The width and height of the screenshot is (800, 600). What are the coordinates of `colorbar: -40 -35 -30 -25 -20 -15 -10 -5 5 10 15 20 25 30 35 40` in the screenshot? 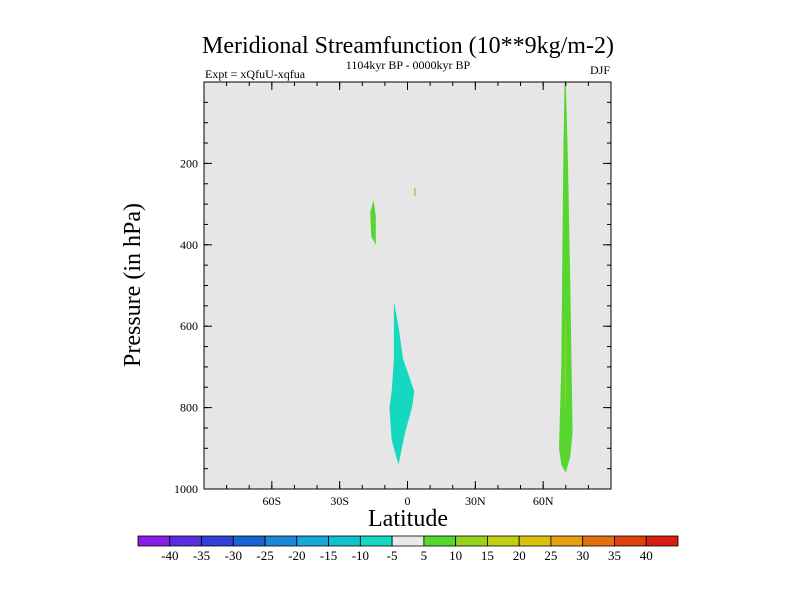 It's located at (408, 549).